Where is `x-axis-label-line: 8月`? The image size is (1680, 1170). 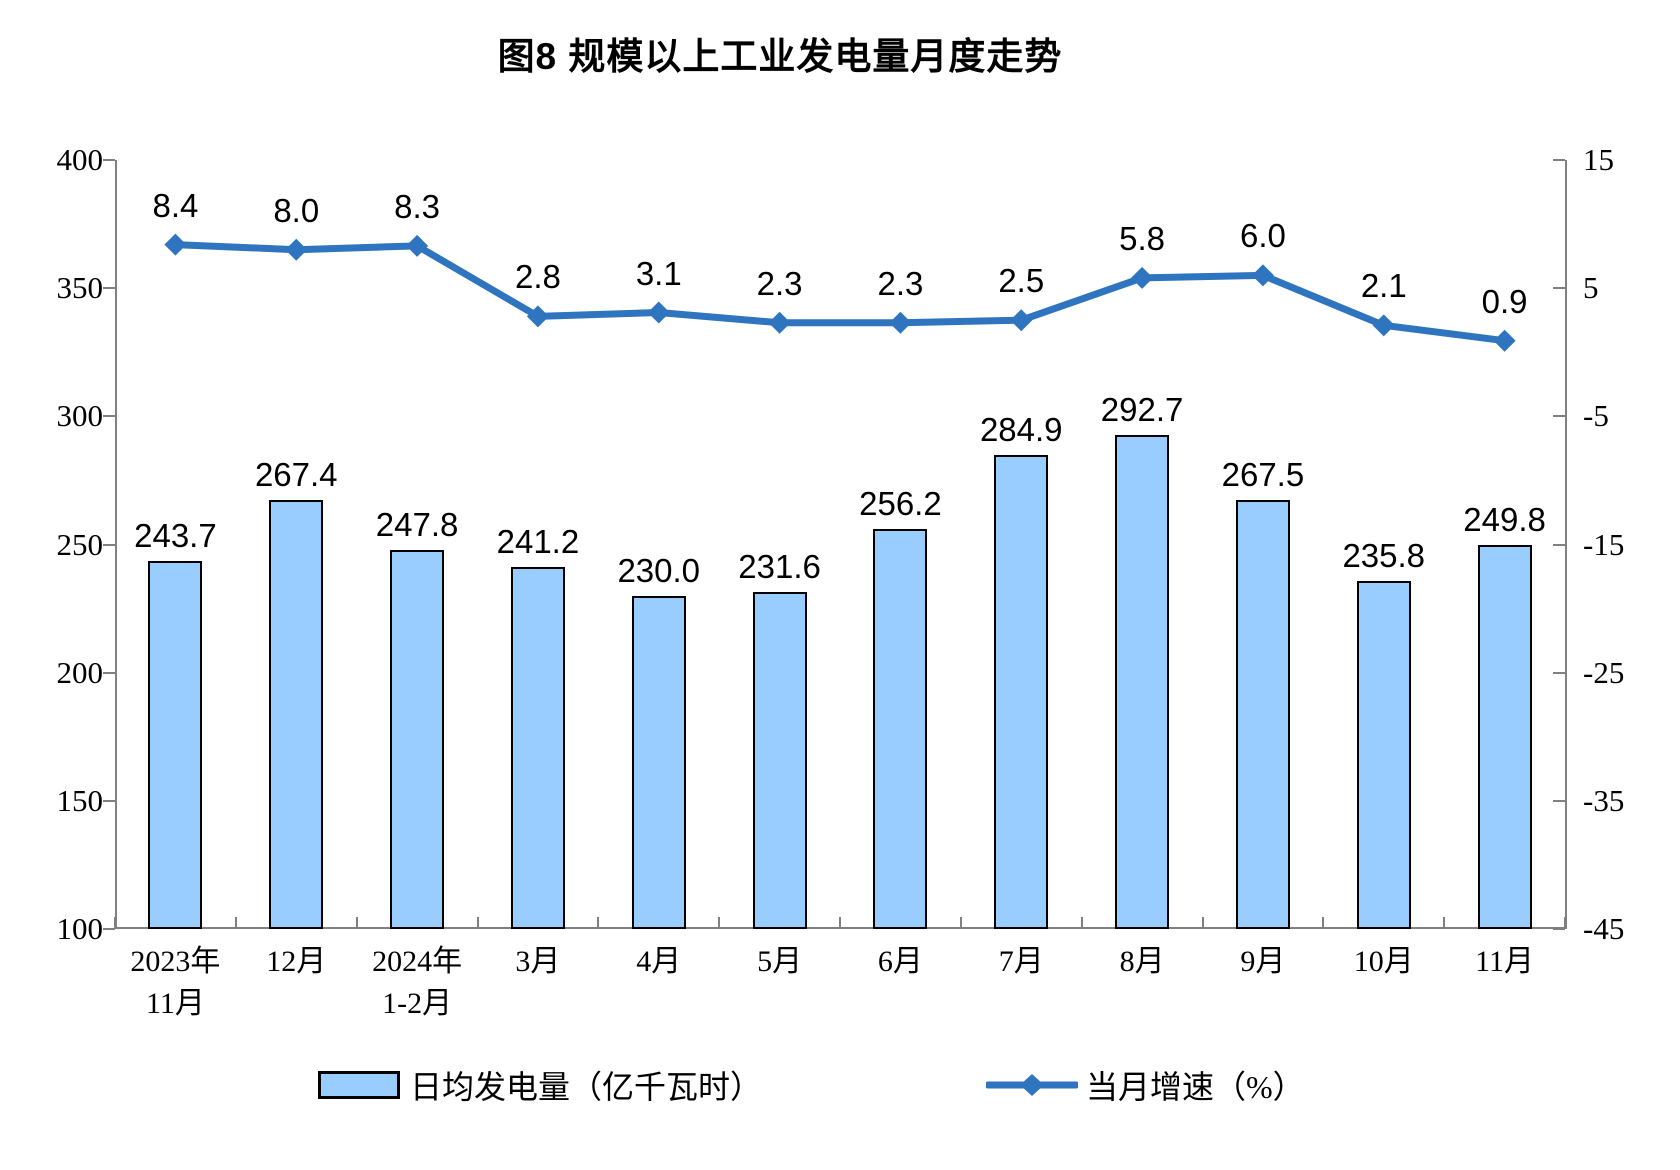
x-axis-label-line: 8月 is located at coordinates (1142, 961).